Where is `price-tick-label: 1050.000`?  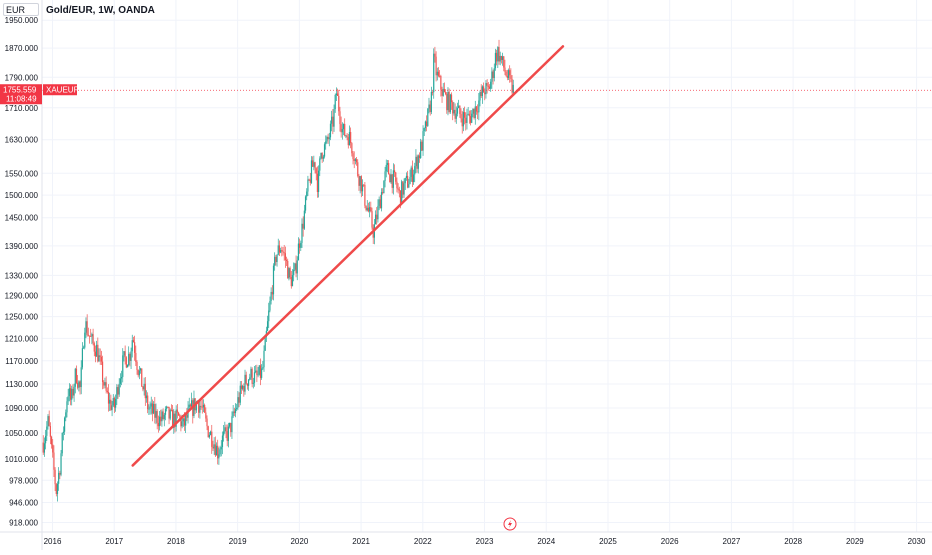 price-tick-label: 1050.000 is located at coordinates (22, 433).